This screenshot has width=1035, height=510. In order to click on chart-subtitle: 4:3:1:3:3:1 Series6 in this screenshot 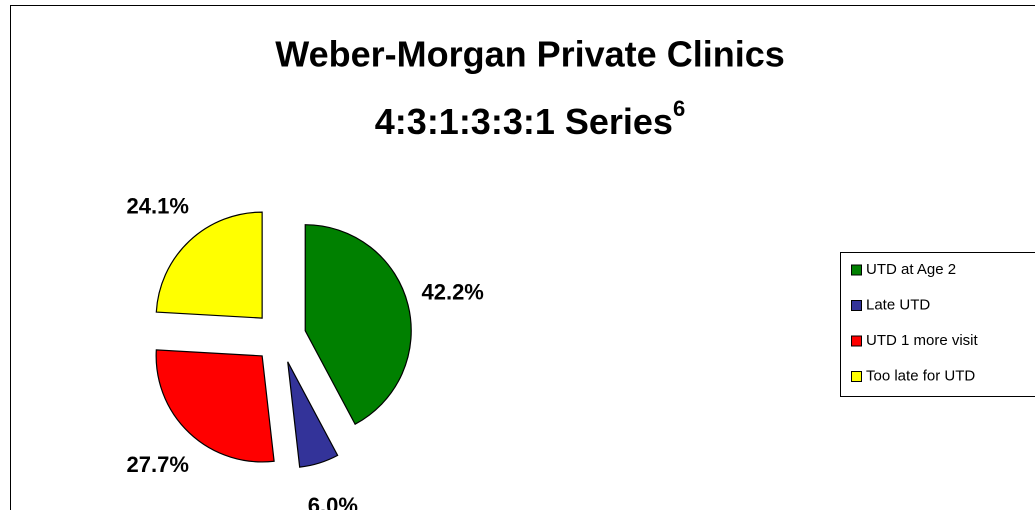, I will do `click(530, 119)`.